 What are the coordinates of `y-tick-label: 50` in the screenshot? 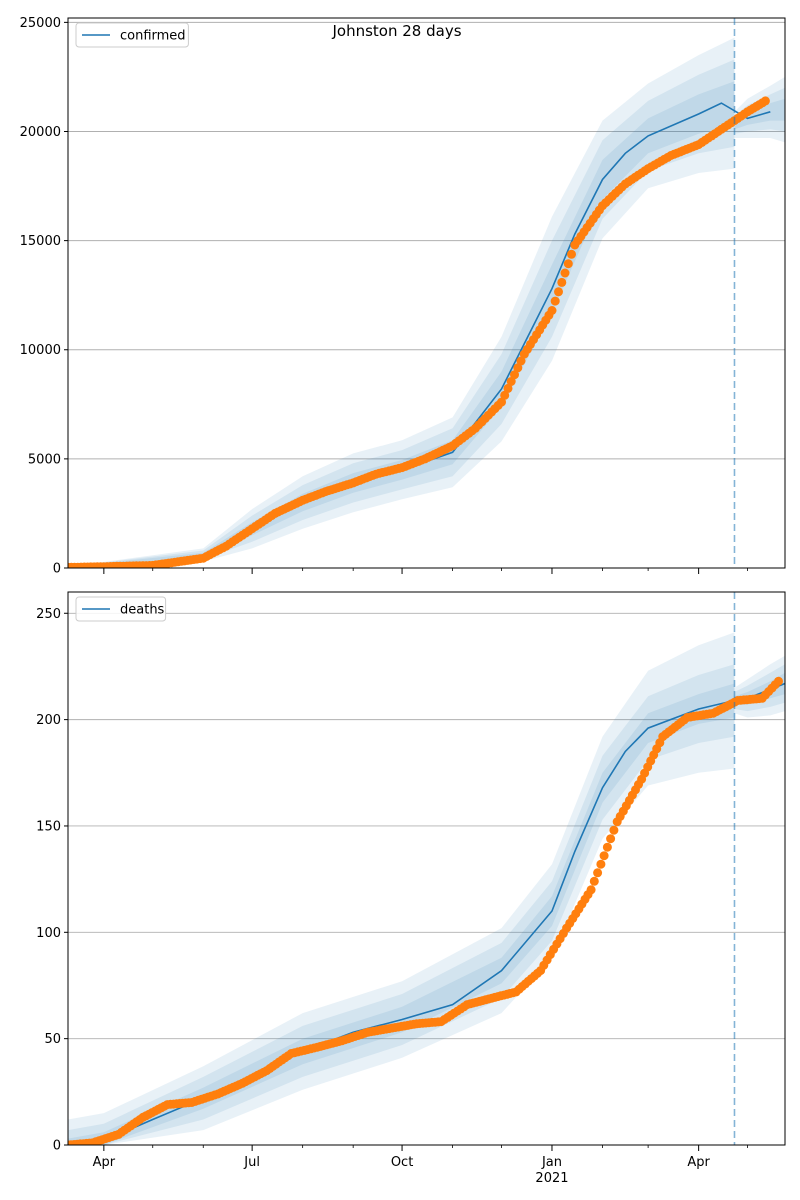 It's located at (52, 1039).